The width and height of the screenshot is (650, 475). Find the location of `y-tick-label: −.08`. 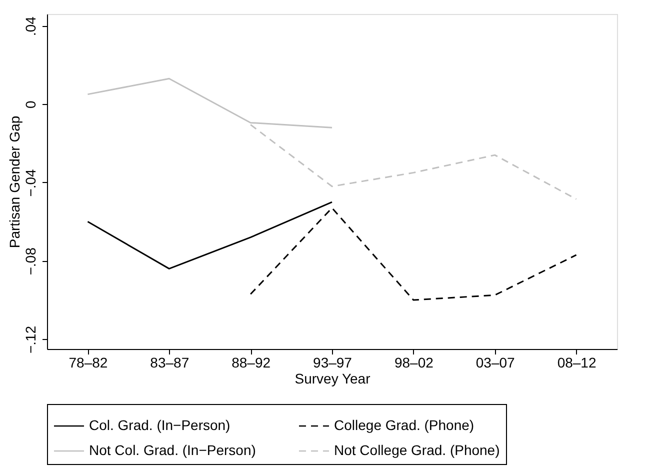

y-tick-label: −.08 is located at coordinates (30, 261).